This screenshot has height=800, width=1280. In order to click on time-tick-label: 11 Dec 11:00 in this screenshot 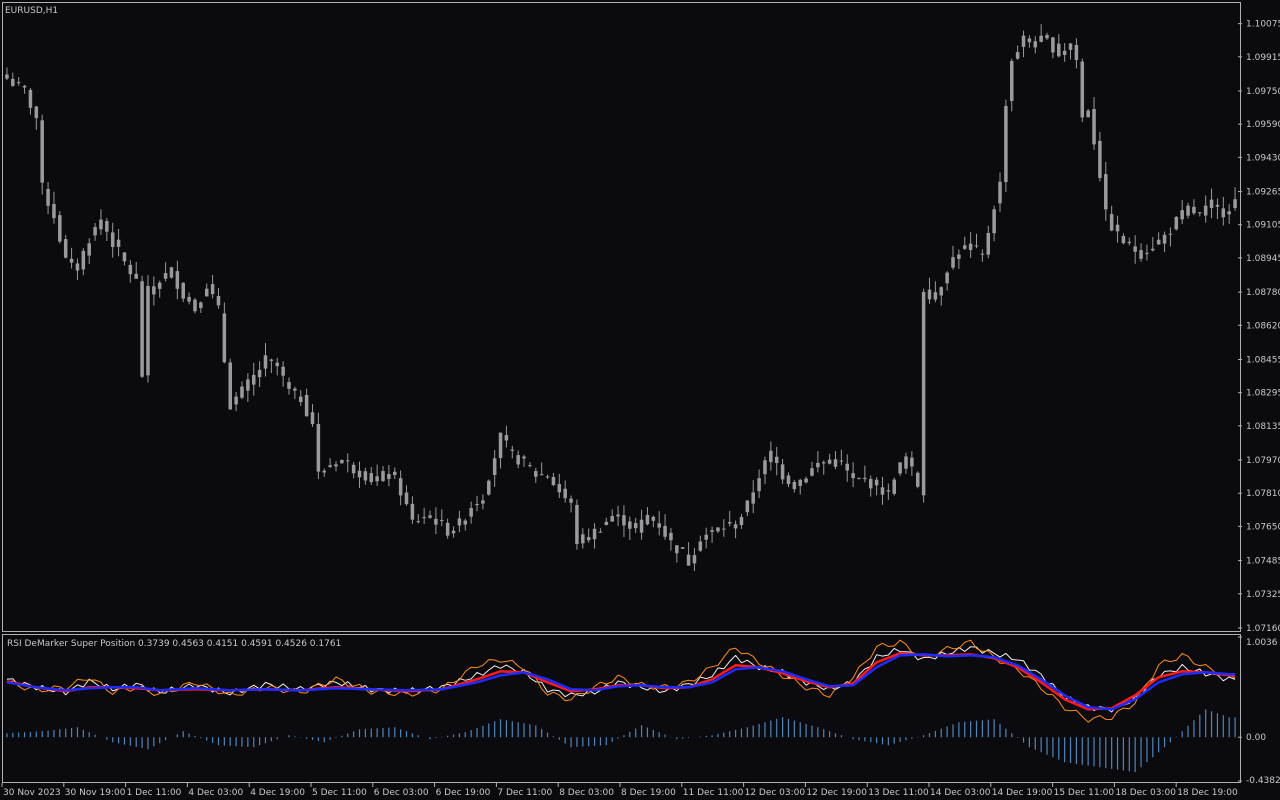, I will do `click(713, 793)`.